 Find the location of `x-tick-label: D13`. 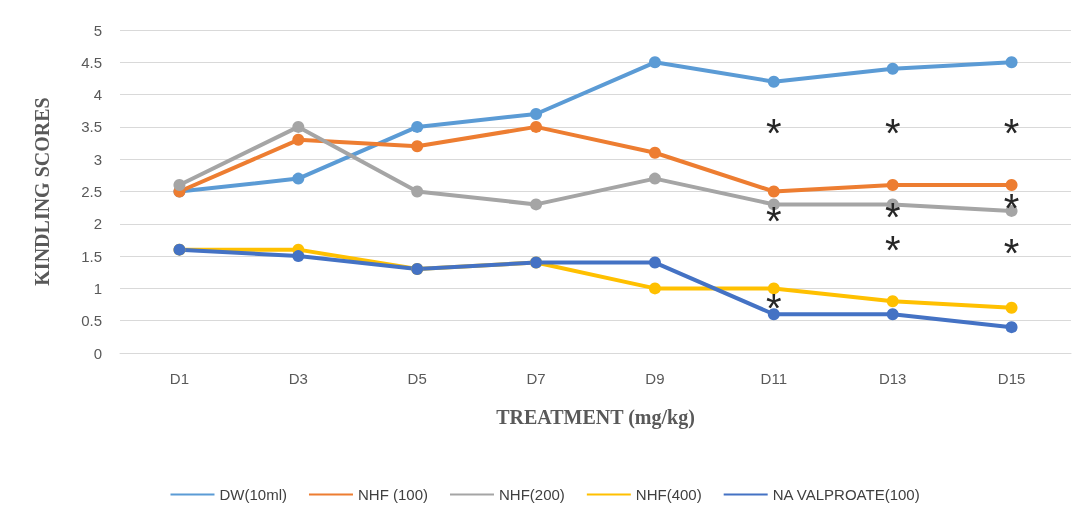

x-tick-label: D13 is located at coordinates (892, 378).